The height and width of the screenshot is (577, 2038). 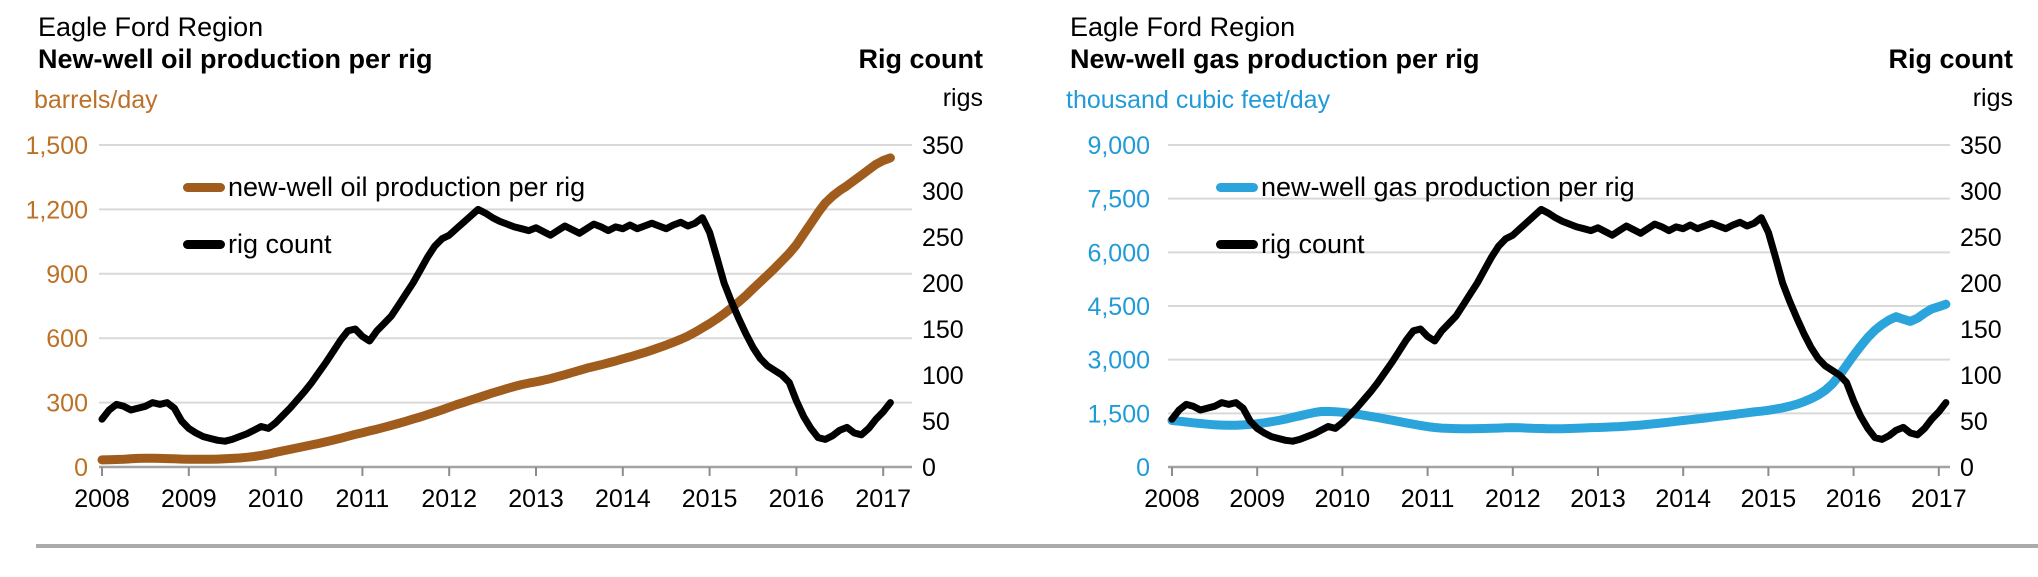 What do you see at coordinates (1037, 546) in the screenshot?
I see `bottom-divider-line` at bounding box center [1037, 546].